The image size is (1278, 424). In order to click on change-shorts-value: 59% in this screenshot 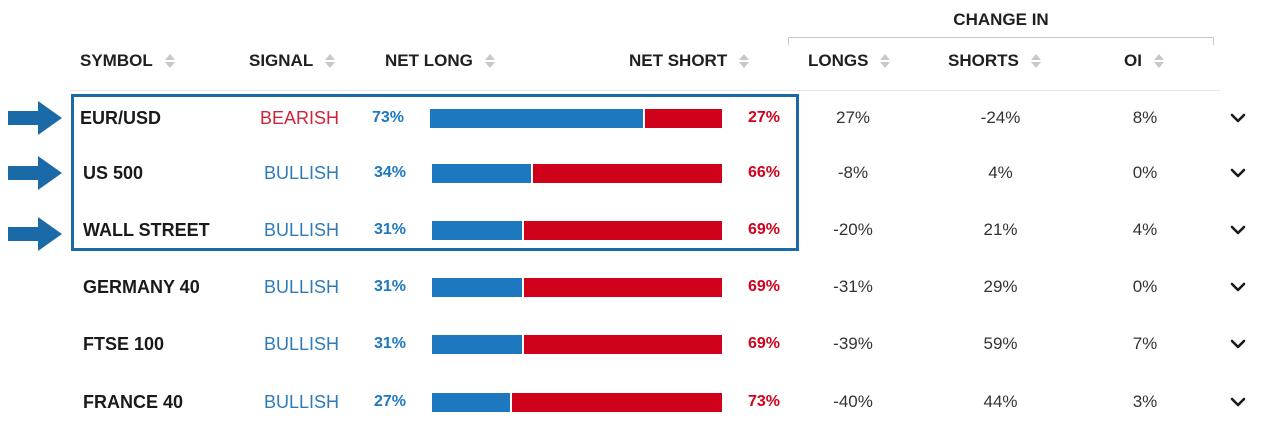, I will do `click(1000, 343)`.